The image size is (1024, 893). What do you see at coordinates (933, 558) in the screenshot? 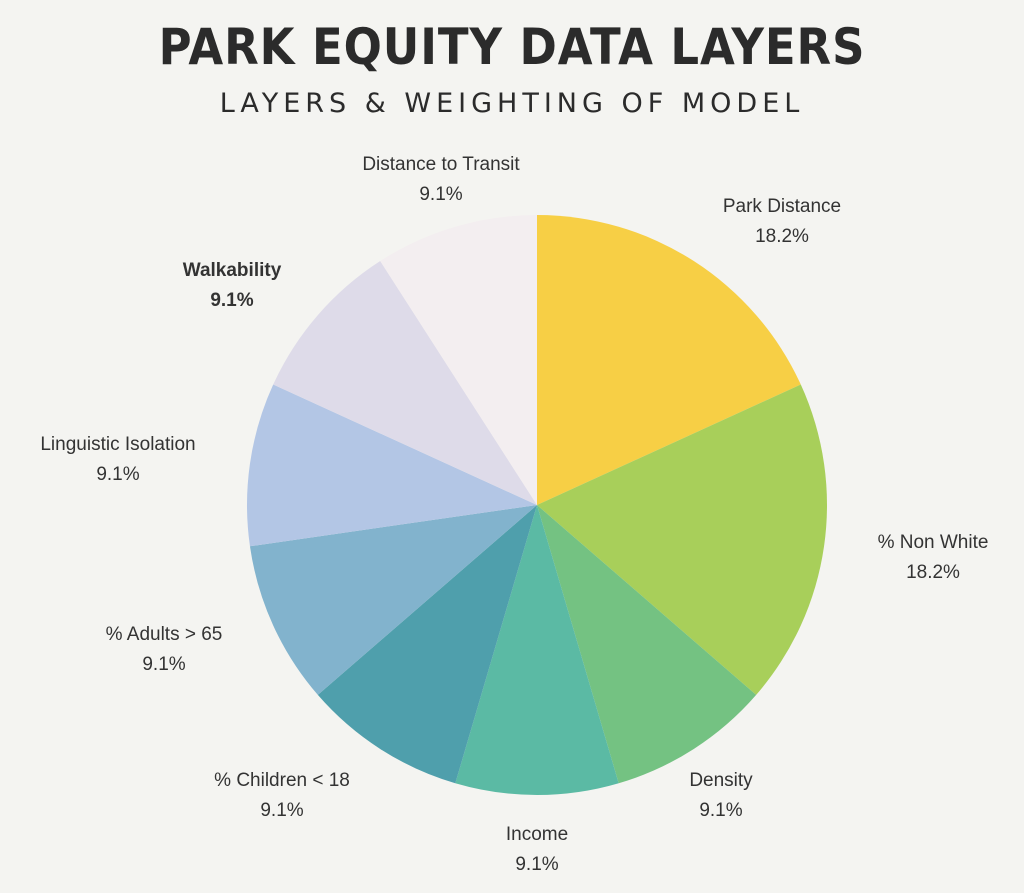
I see `slice-label-non-white: % Non White 18.2%` at bounding box center [933, 558].